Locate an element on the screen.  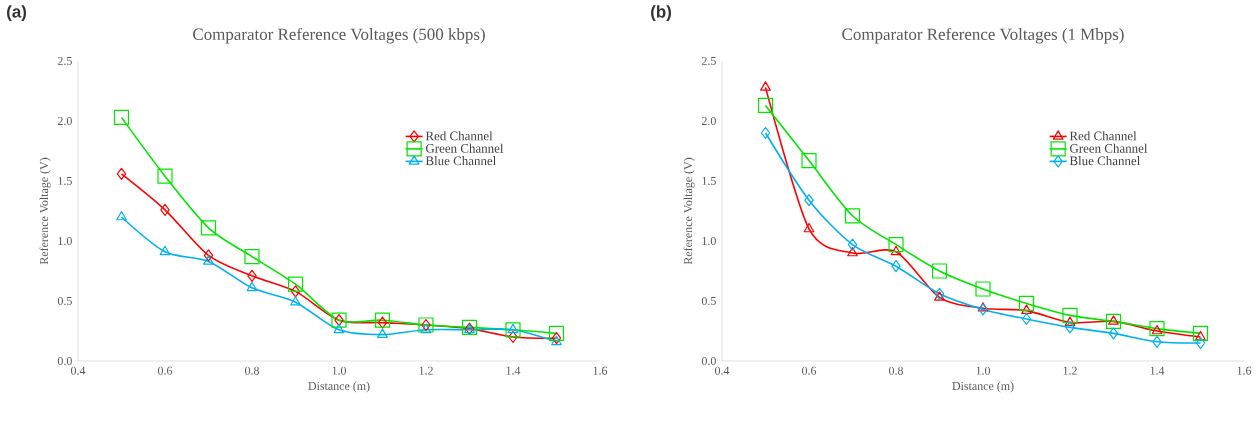
text: (b) is located at coordinates (661, 13).